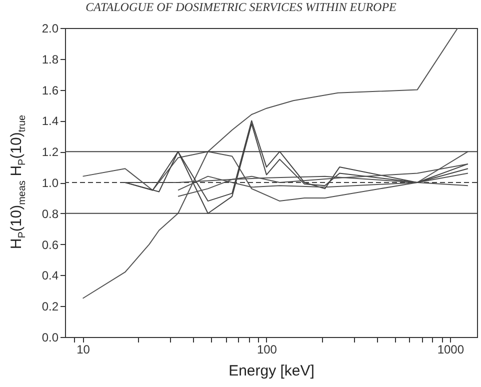  What do you see at coordinates (50, 59) in the screenshot?
I see `y-tick-label: 1.8` at bounding box center [50, 59].